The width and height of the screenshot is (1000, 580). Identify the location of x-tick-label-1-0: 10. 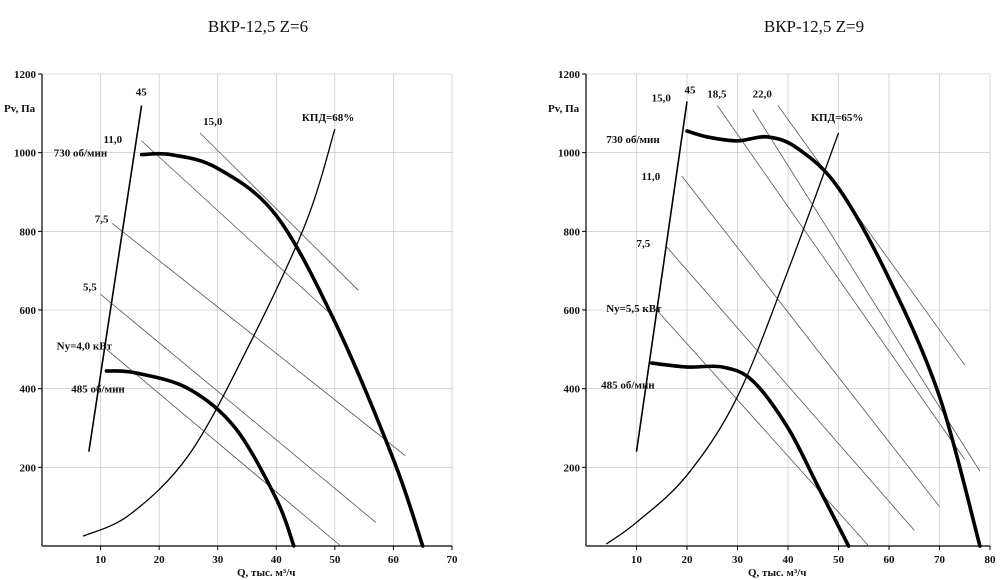
(637, 560).